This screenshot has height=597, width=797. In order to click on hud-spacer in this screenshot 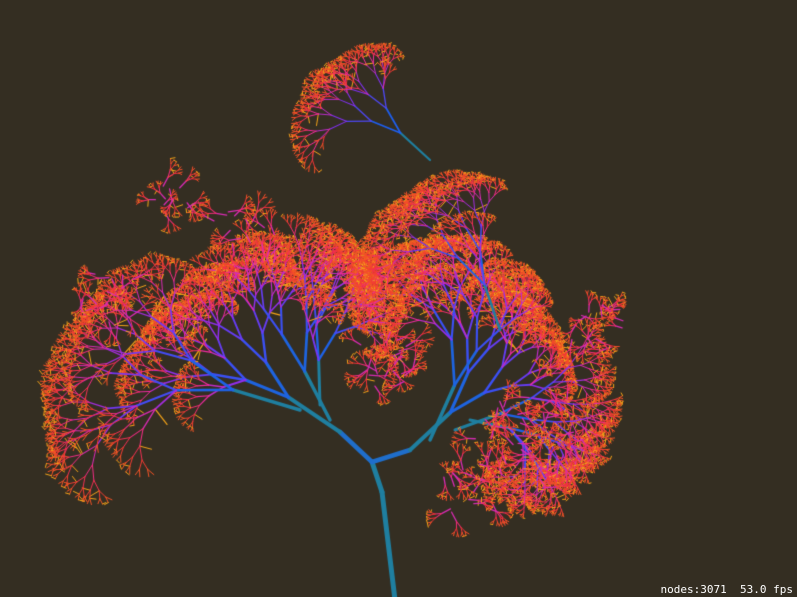, I will do `click(733, 589)`.